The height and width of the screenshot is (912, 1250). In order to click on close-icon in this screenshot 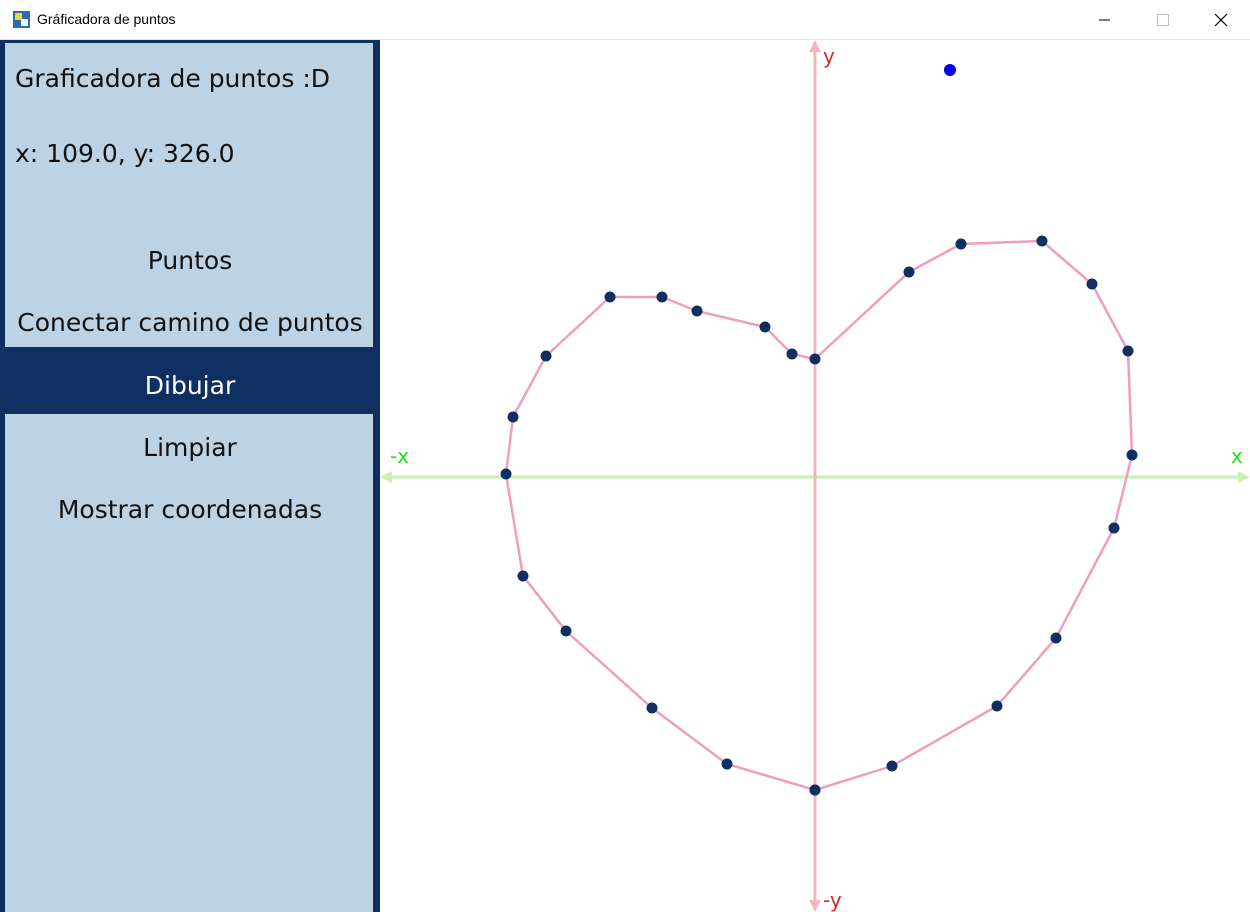, I will do `click(1221, 20)`.